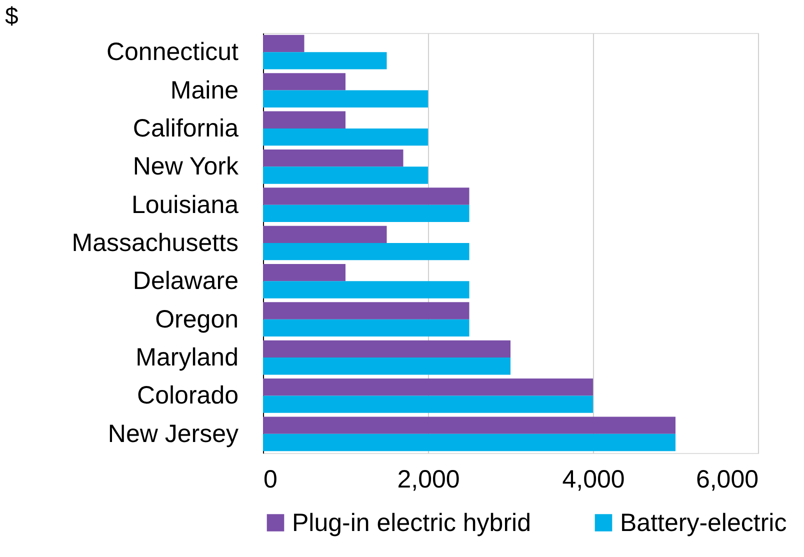 The width and height of the screenshot is (804, 557). I want to click on y-tick-label: New York, so click(185, 166).